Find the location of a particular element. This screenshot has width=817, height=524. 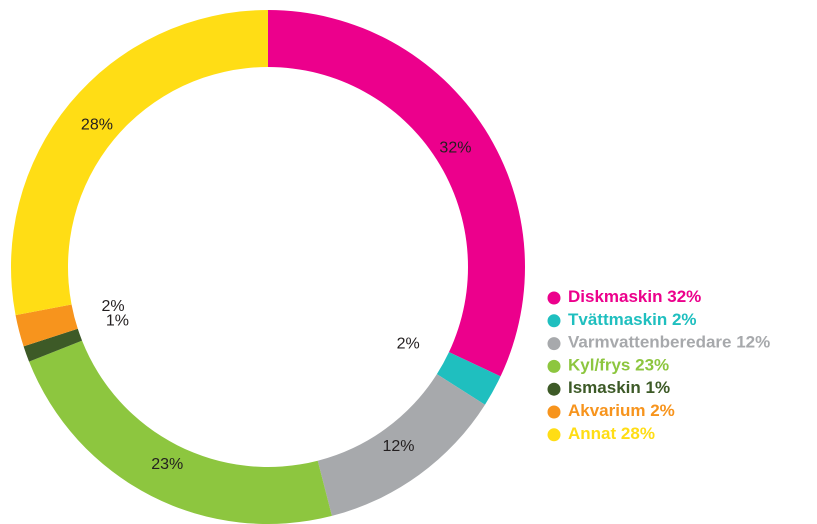

slice-label: 23% is located at coordinates (167, 464).